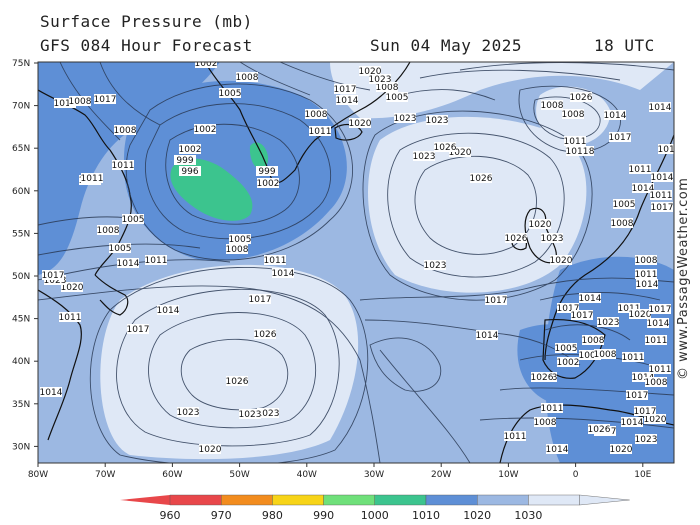 This screenshot has height=525, width=700. Describe the element at coordinates (426, 515) in the screenshot. I see `legend-value: 1010` at that location.